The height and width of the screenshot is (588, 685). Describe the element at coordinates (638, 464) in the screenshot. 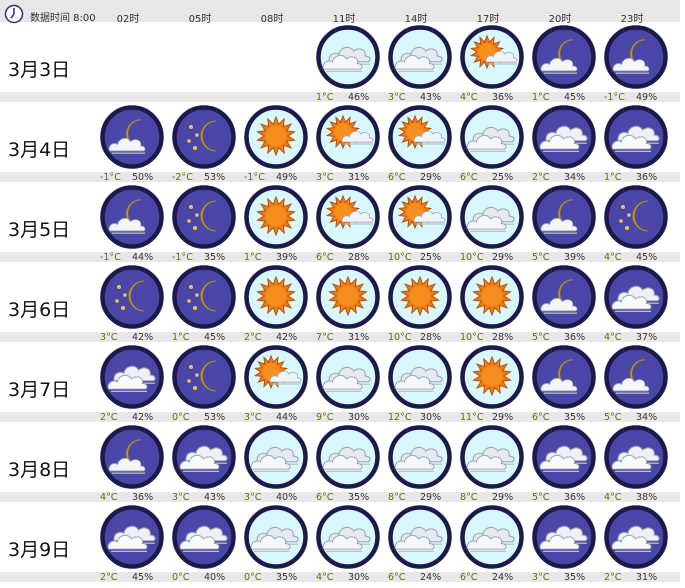

I see `forecast-cell: 4°C 38%` at that location.